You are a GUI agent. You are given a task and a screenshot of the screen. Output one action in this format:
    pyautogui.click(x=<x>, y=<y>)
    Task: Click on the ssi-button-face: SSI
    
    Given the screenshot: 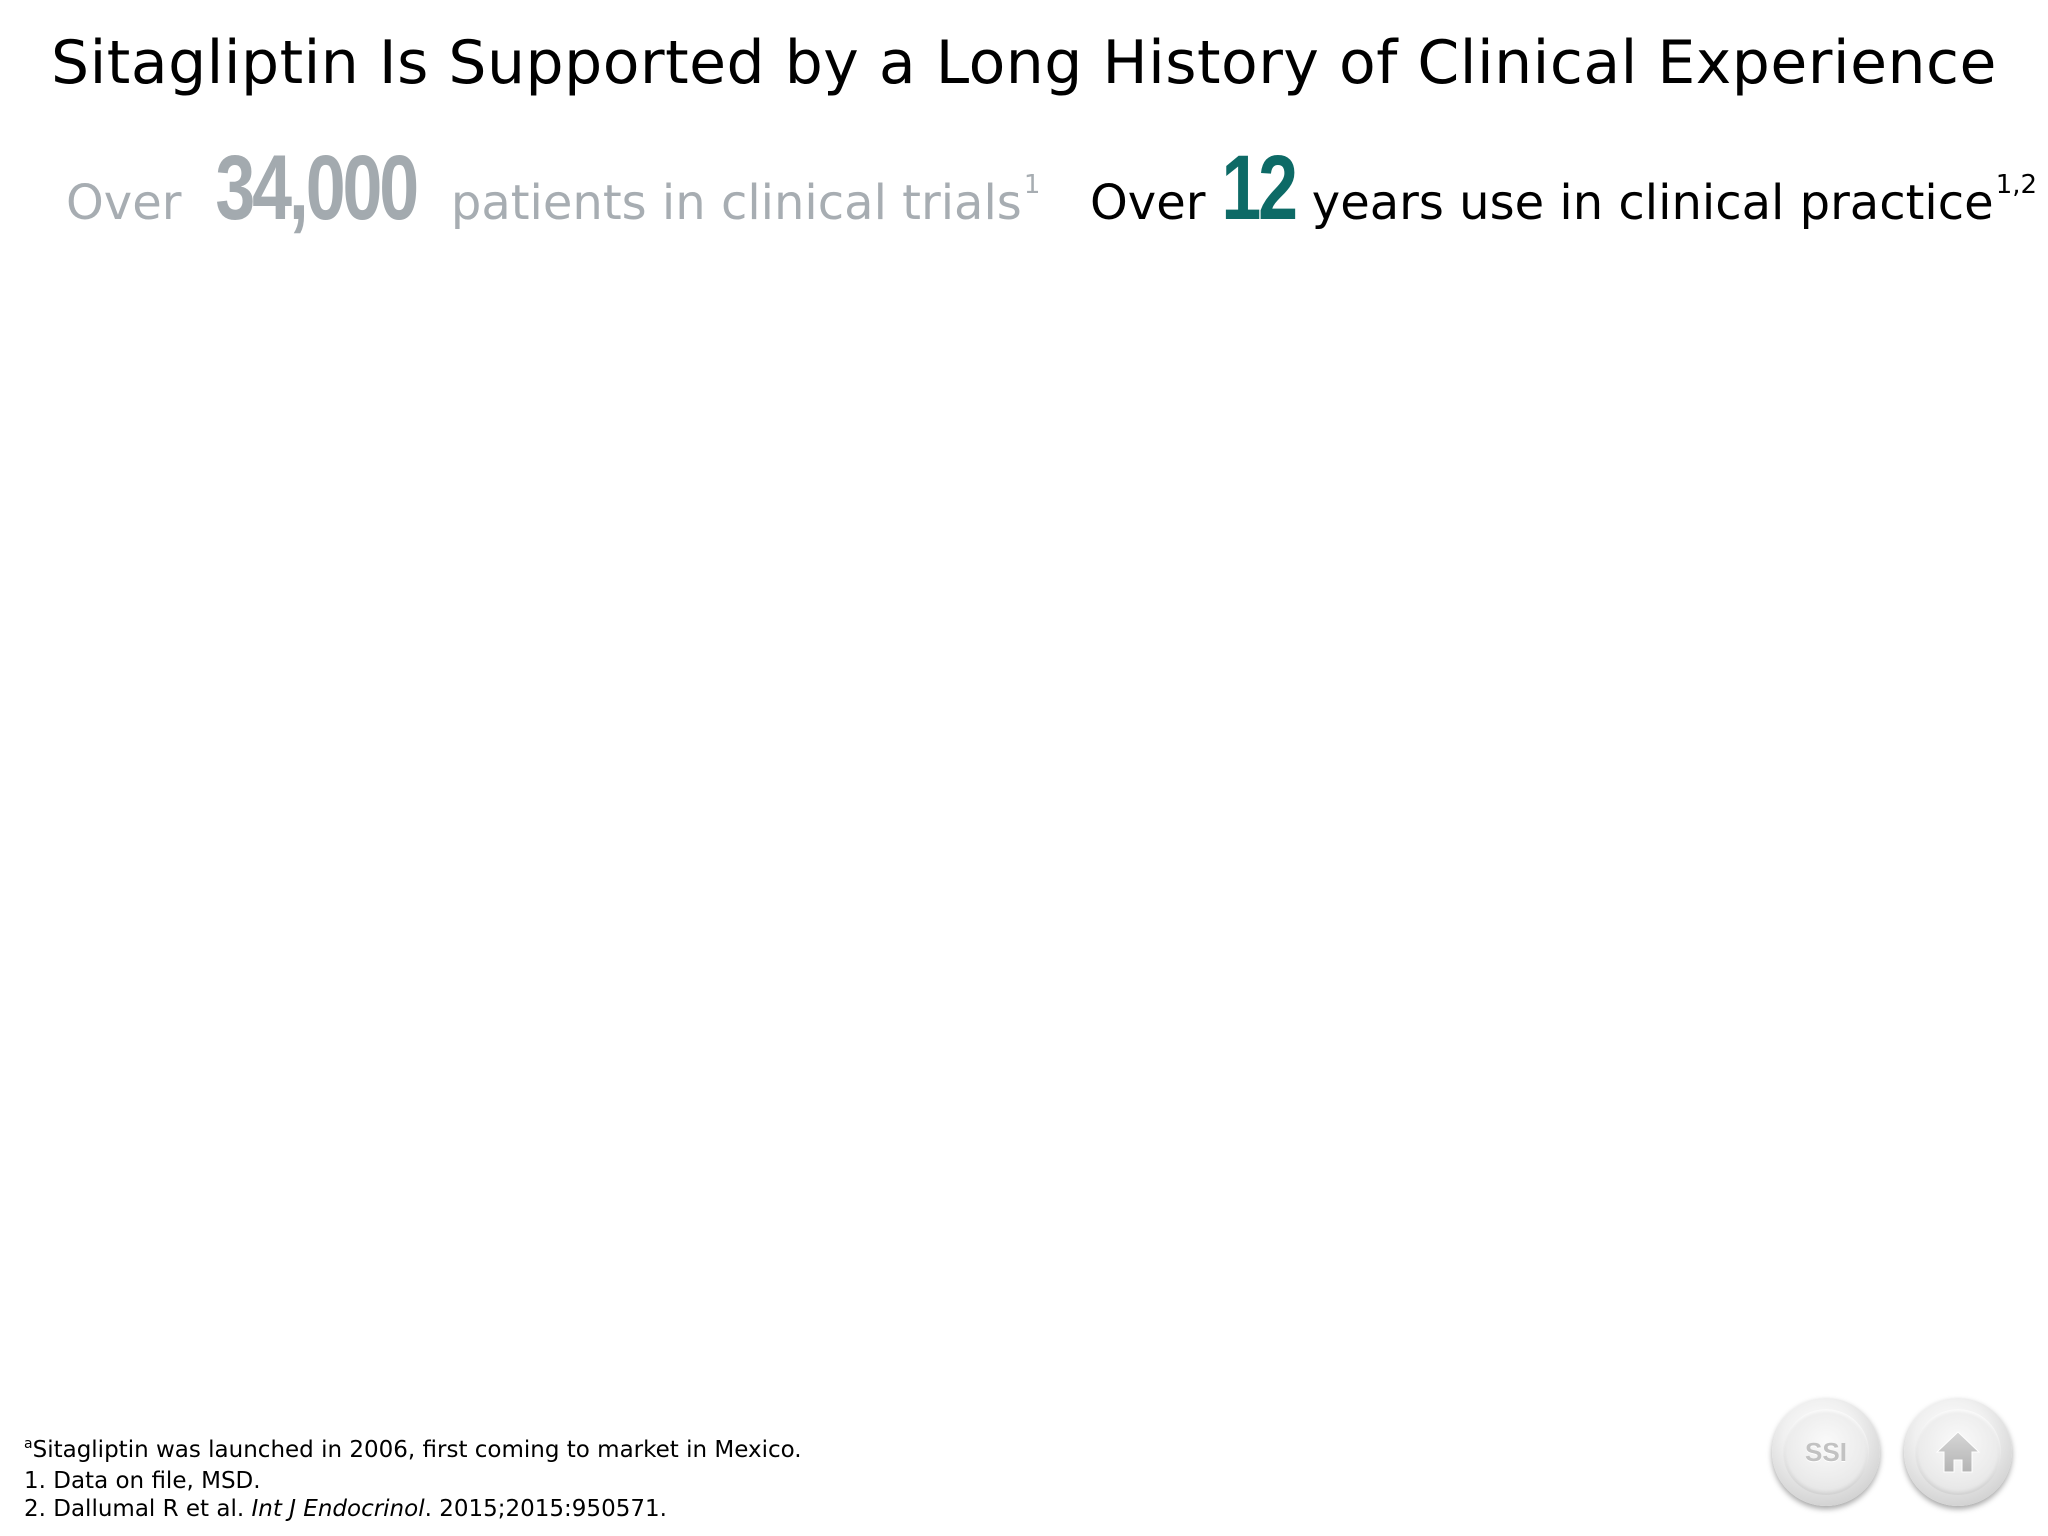 What is the action you would take?
    pyautogui.click(x=1826, y=1452)
    